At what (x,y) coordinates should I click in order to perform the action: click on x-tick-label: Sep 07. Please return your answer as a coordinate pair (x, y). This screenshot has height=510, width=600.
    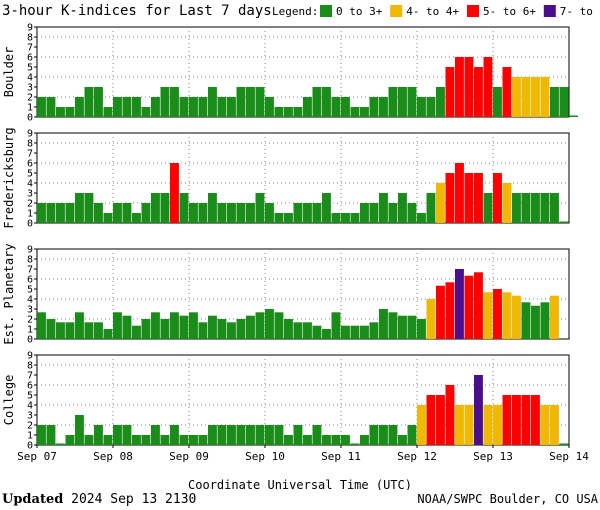
    Looking at the image, I should click on (37, 456).